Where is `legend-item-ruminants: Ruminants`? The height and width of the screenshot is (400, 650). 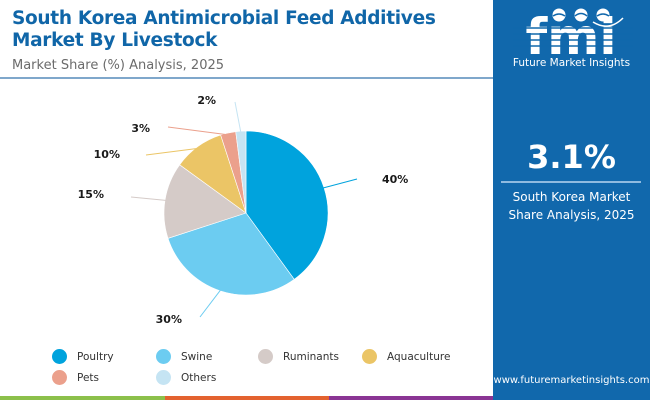
legend-item-ruminants: Ruminants is located at coordinates (298, 356).